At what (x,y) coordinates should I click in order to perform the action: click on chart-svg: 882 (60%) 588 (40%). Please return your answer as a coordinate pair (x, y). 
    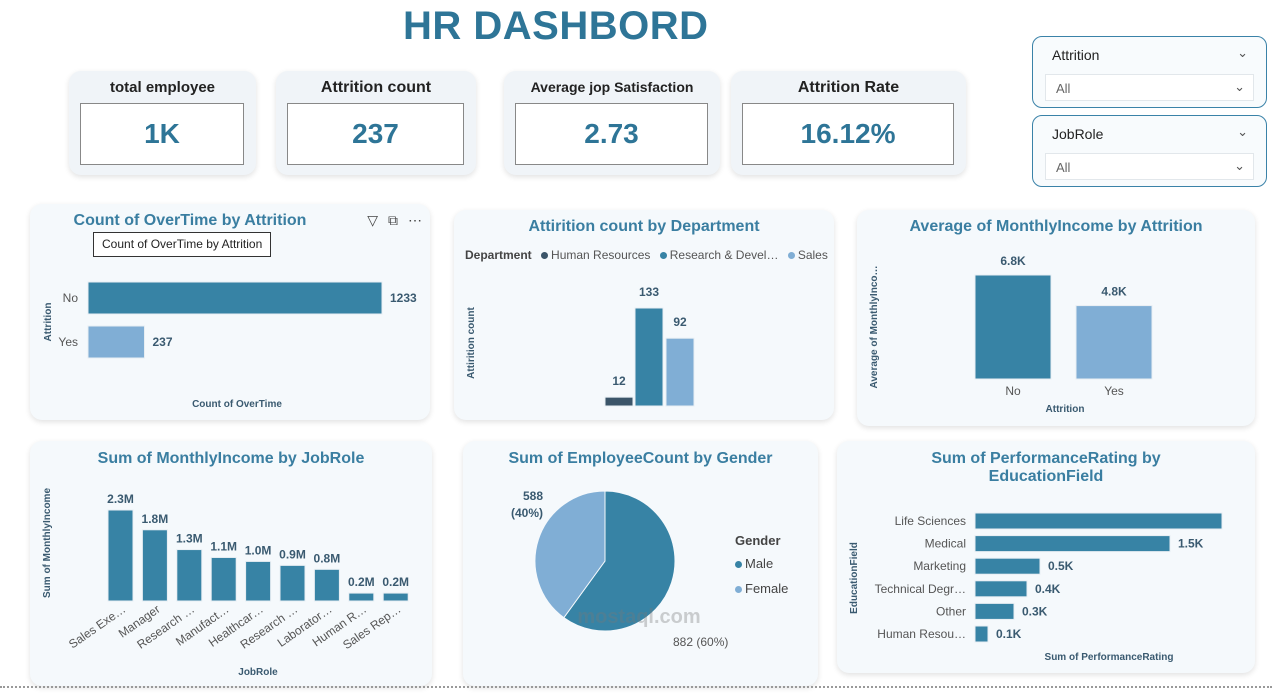
    Looking at the image, I should click on (619, 569).